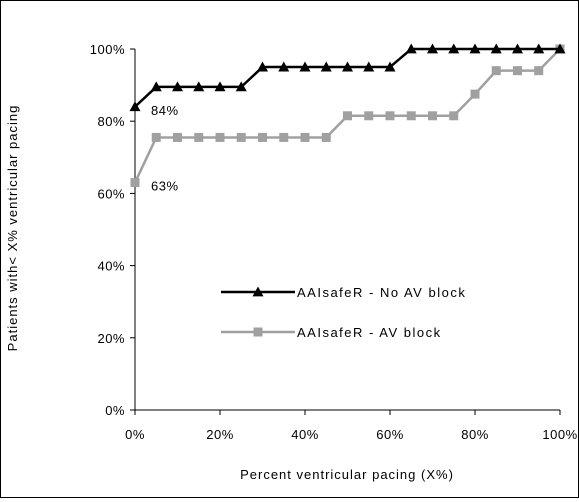 The height and width of the screenshot is (502, 579). I want to click on y-axis-title: Patients with< X% ventricular pacing, so click(12, 228).